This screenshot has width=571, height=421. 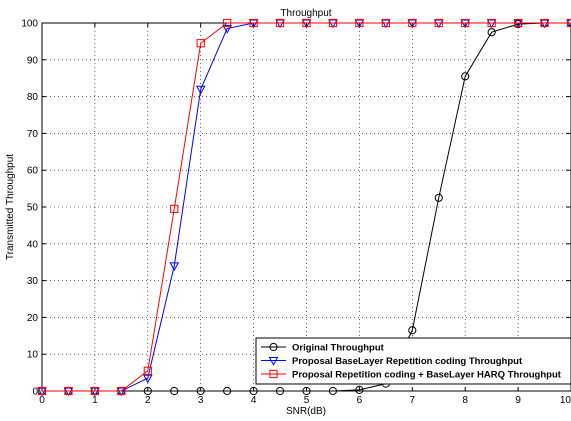 What do you see at coordinates (307, 400) in the screenshot?
I see `x-tick-label: 5` at bounding box center [307, 400].